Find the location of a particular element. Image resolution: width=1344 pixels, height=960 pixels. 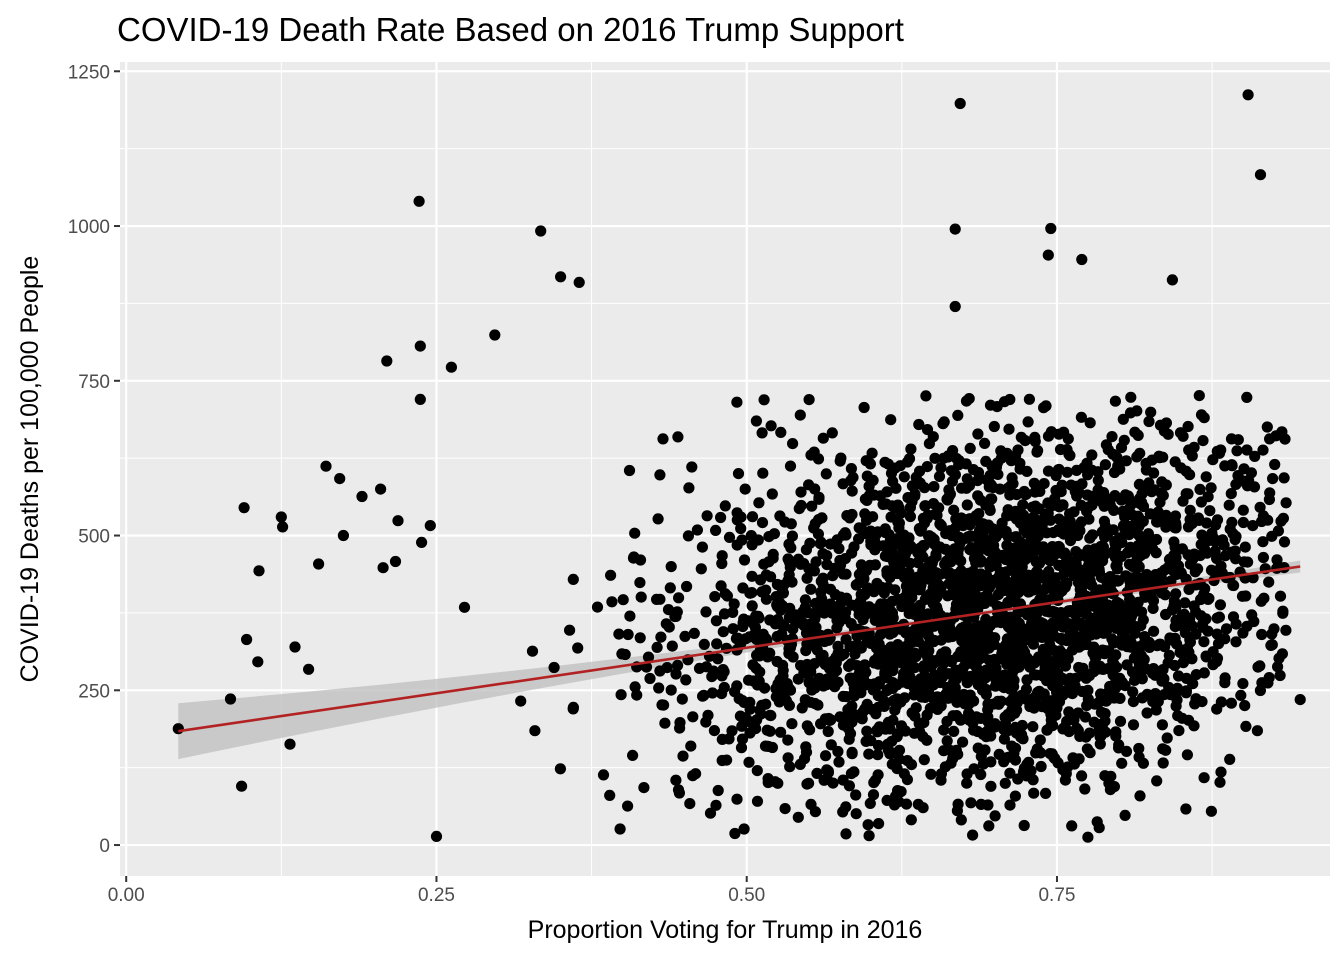

x-tick-label: 0.50 is located at coordinates (746, 895).